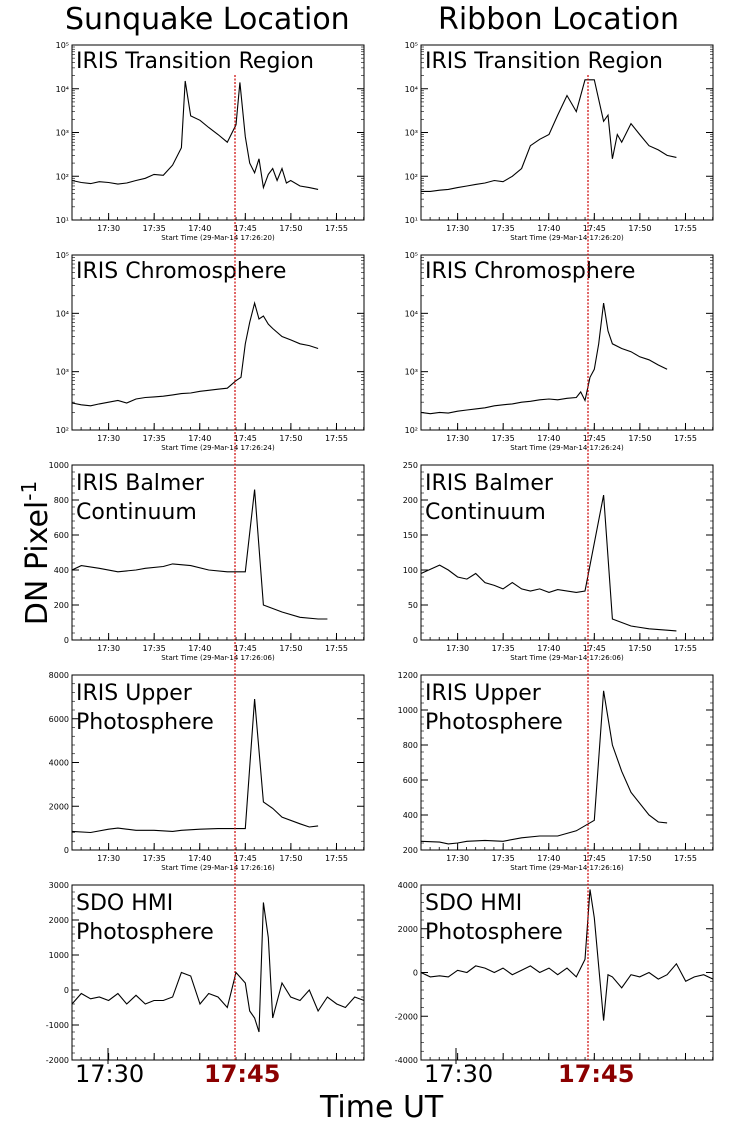 The image size is (745, 1131). I want to click on bottom-tick-1745-right: 17:45, so click(596, 1074).